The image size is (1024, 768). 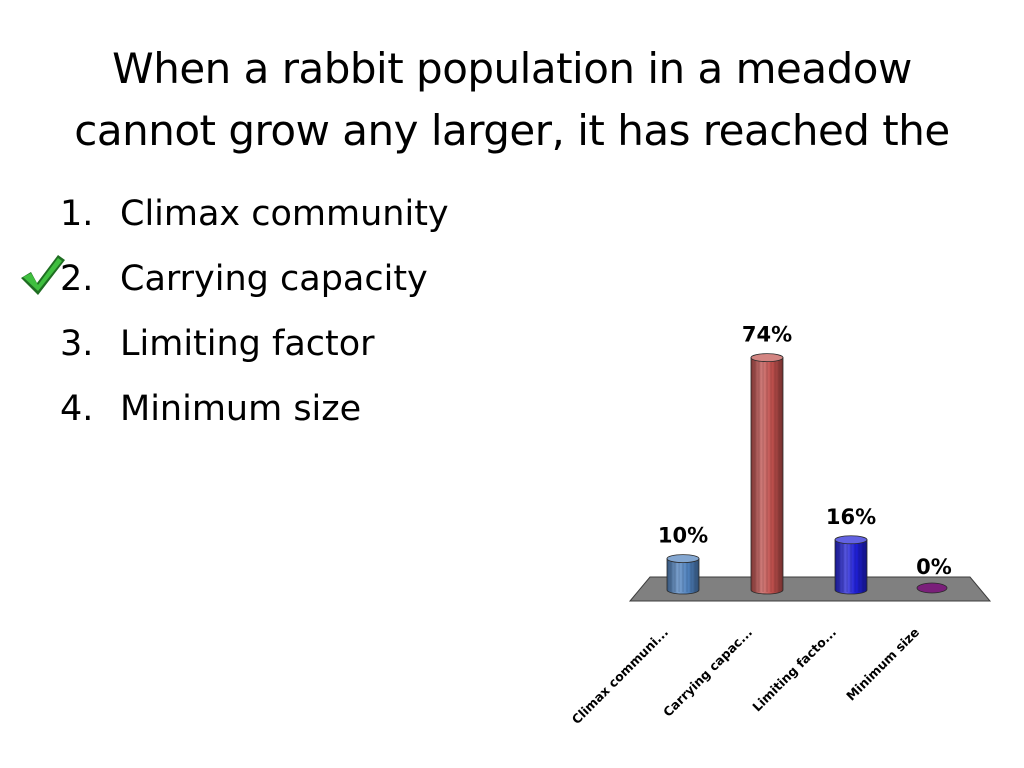 I want to click on data-label: 74%, so click(x=767, y=335).